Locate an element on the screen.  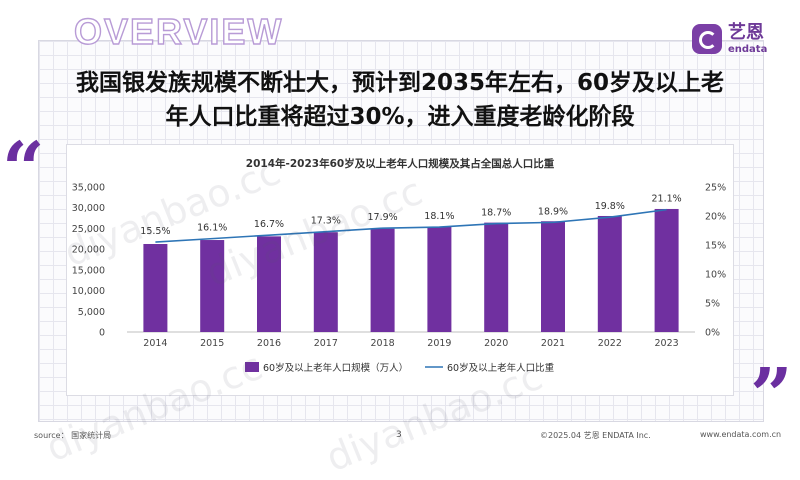
data-label: 16.7% is located at coordinates (269, 224).